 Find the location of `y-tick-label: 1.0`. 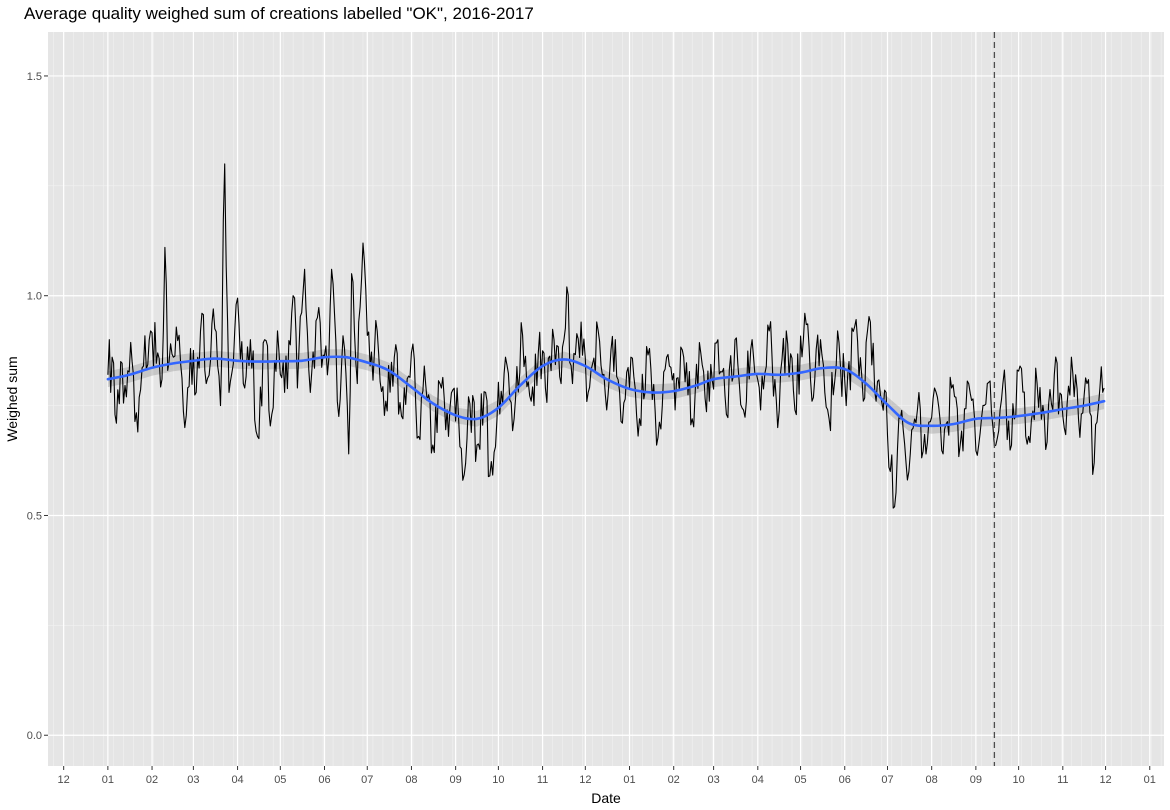

y-tick-label: 1.0 is located at coordinates (34, 297).